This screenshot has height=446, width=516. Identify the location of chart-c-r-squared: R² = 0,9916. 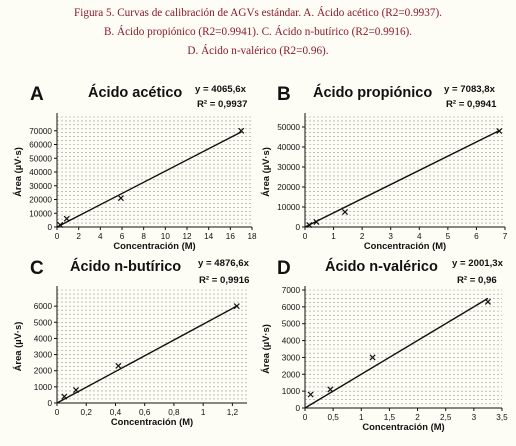
(224, 280).